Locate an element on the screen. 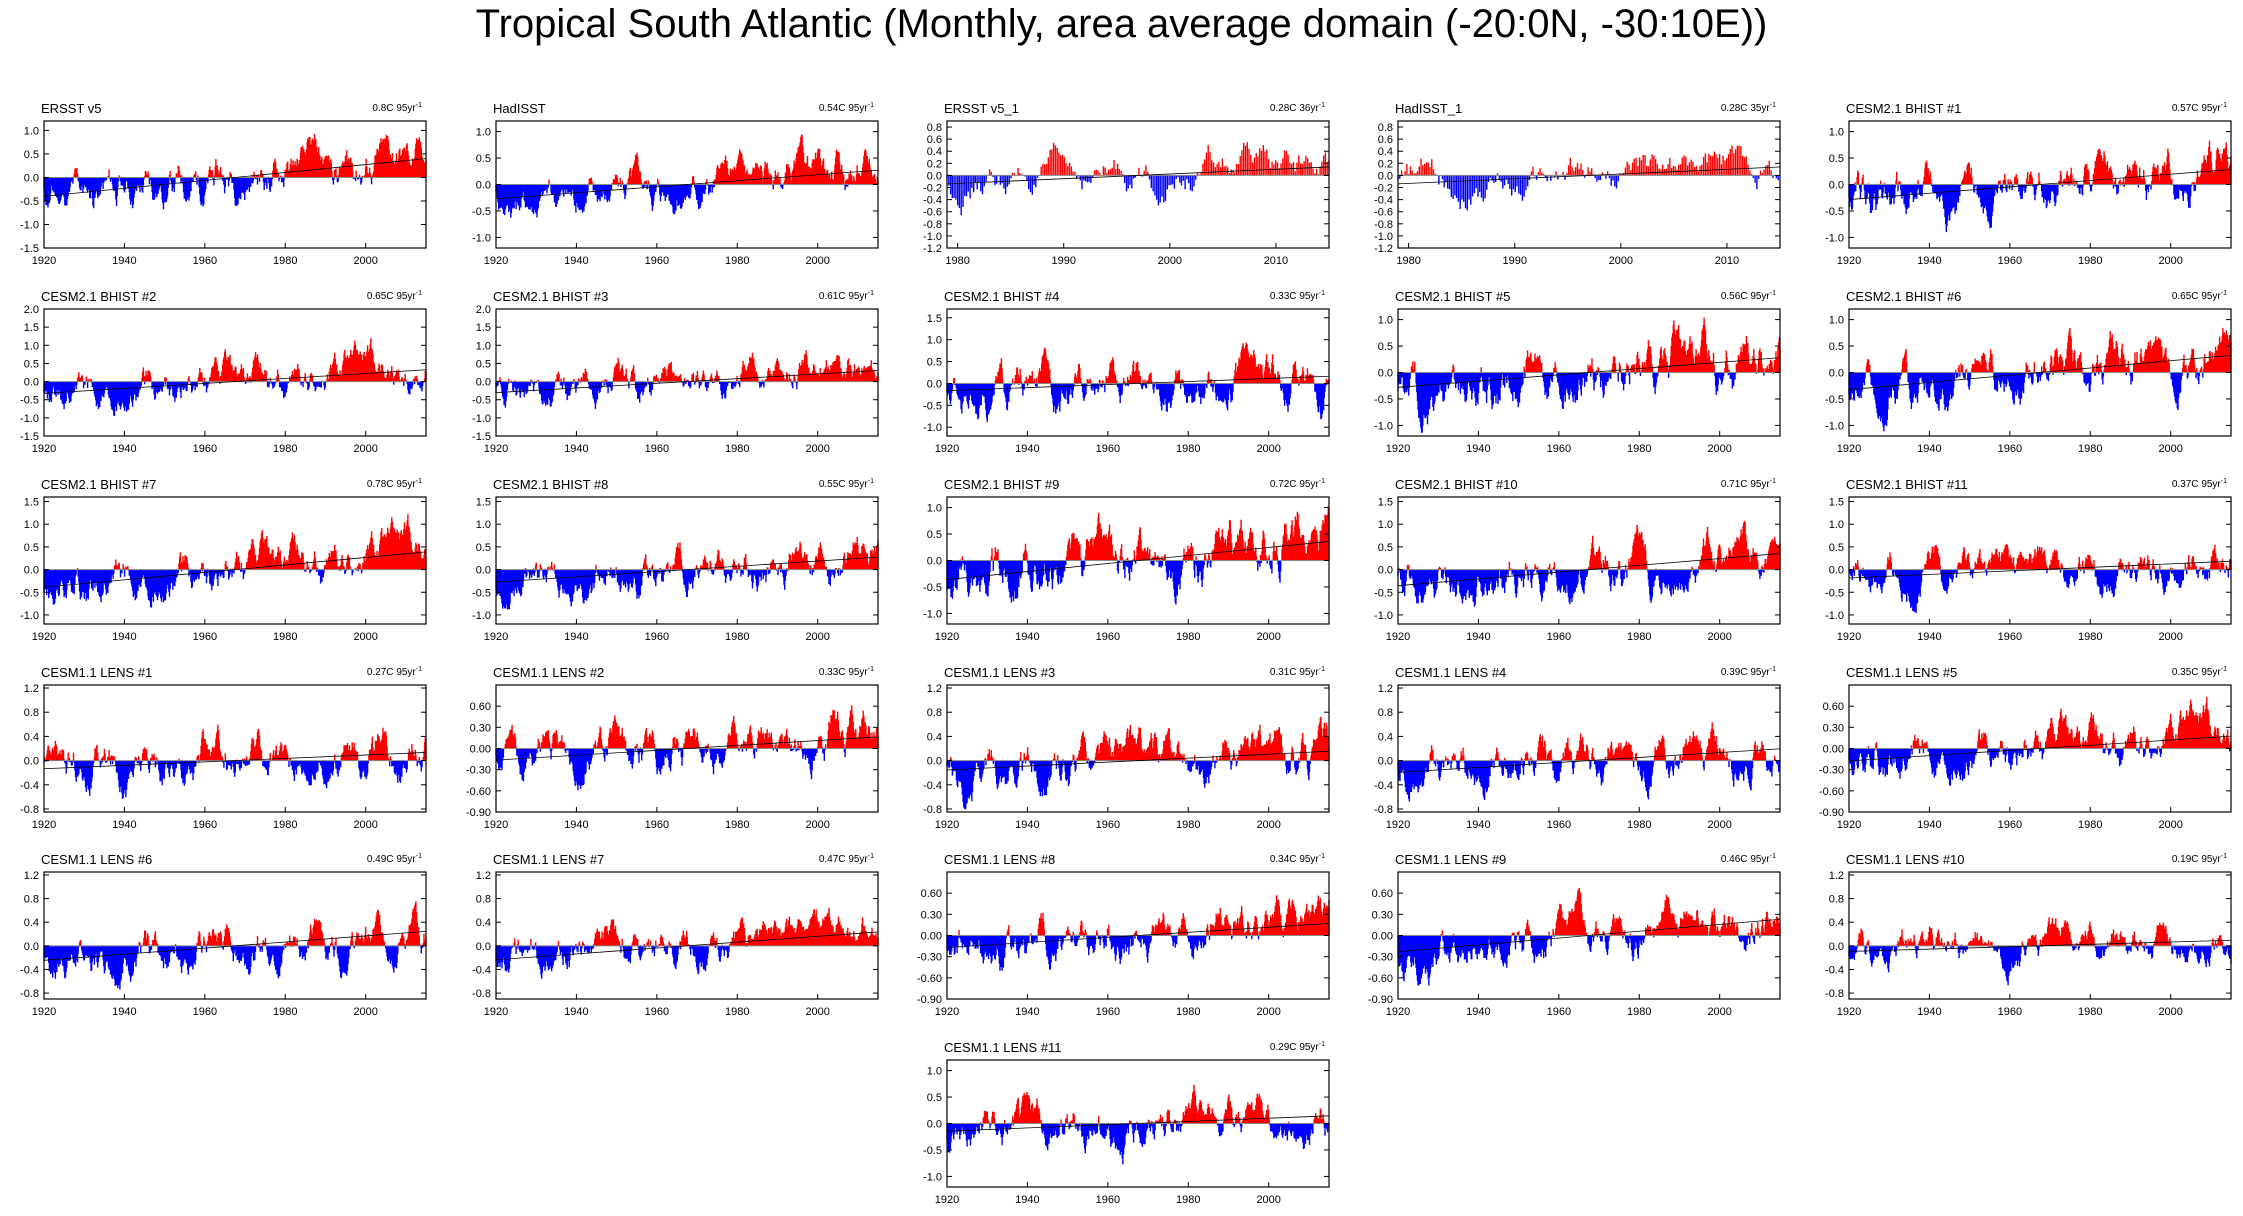 The height and width of the screenshot is (1216, 2243). trend-annotation: 0.39C 95yr-1 is located at coordinates (1748, 672).